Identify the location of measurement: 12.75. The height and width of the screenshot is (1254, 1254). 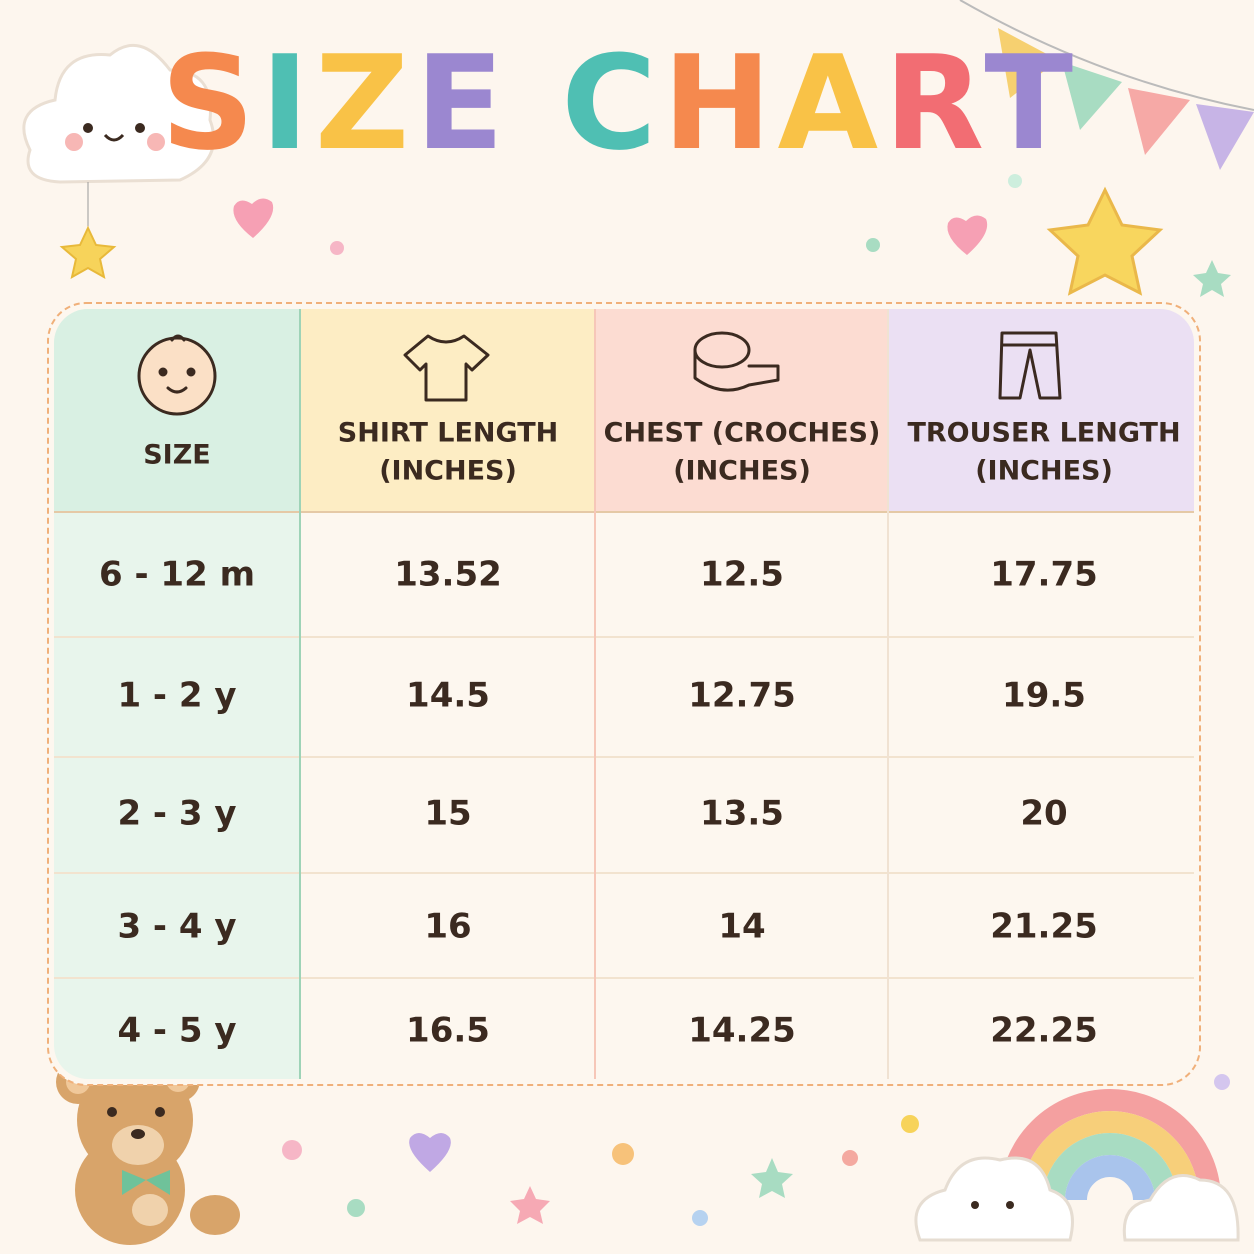
(742, 696).